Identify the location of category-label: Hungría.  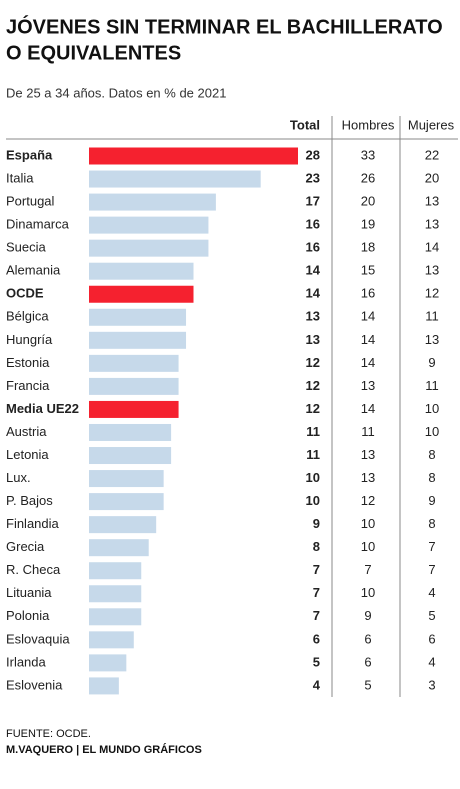
(29, 339).